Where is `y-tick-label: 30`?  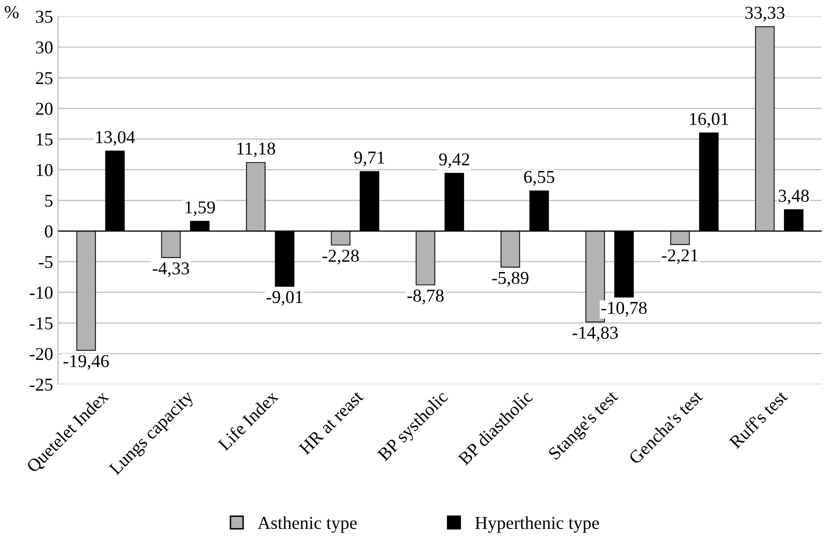 y-tick-label: 30 is located at coordinates (44, 47).